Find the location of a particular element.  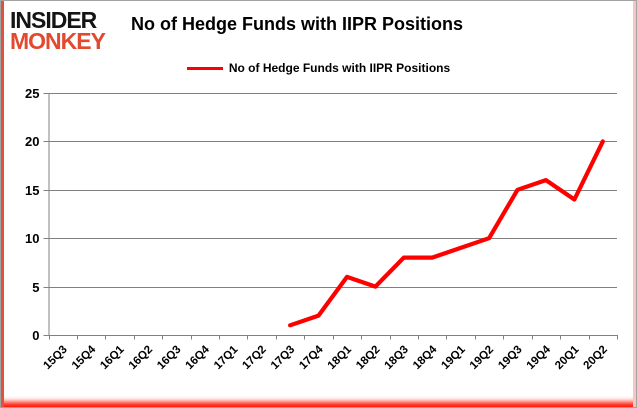

chart-title: No of Hedge Funds with IIPR Positions is located at coordinates (297, 24).